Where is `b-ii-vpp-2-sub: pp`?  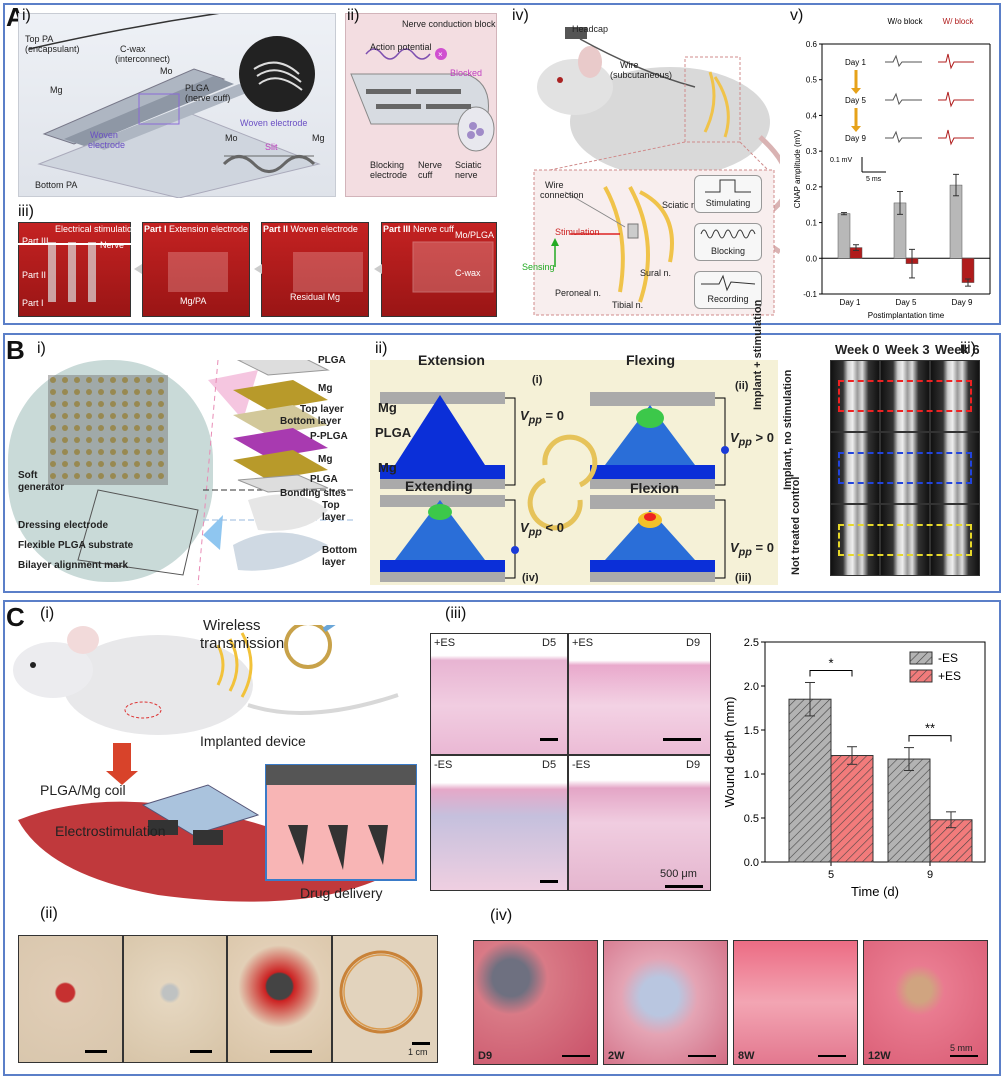
b-ii-vpp-2-sub: pp is located at coordinates (745, 442).